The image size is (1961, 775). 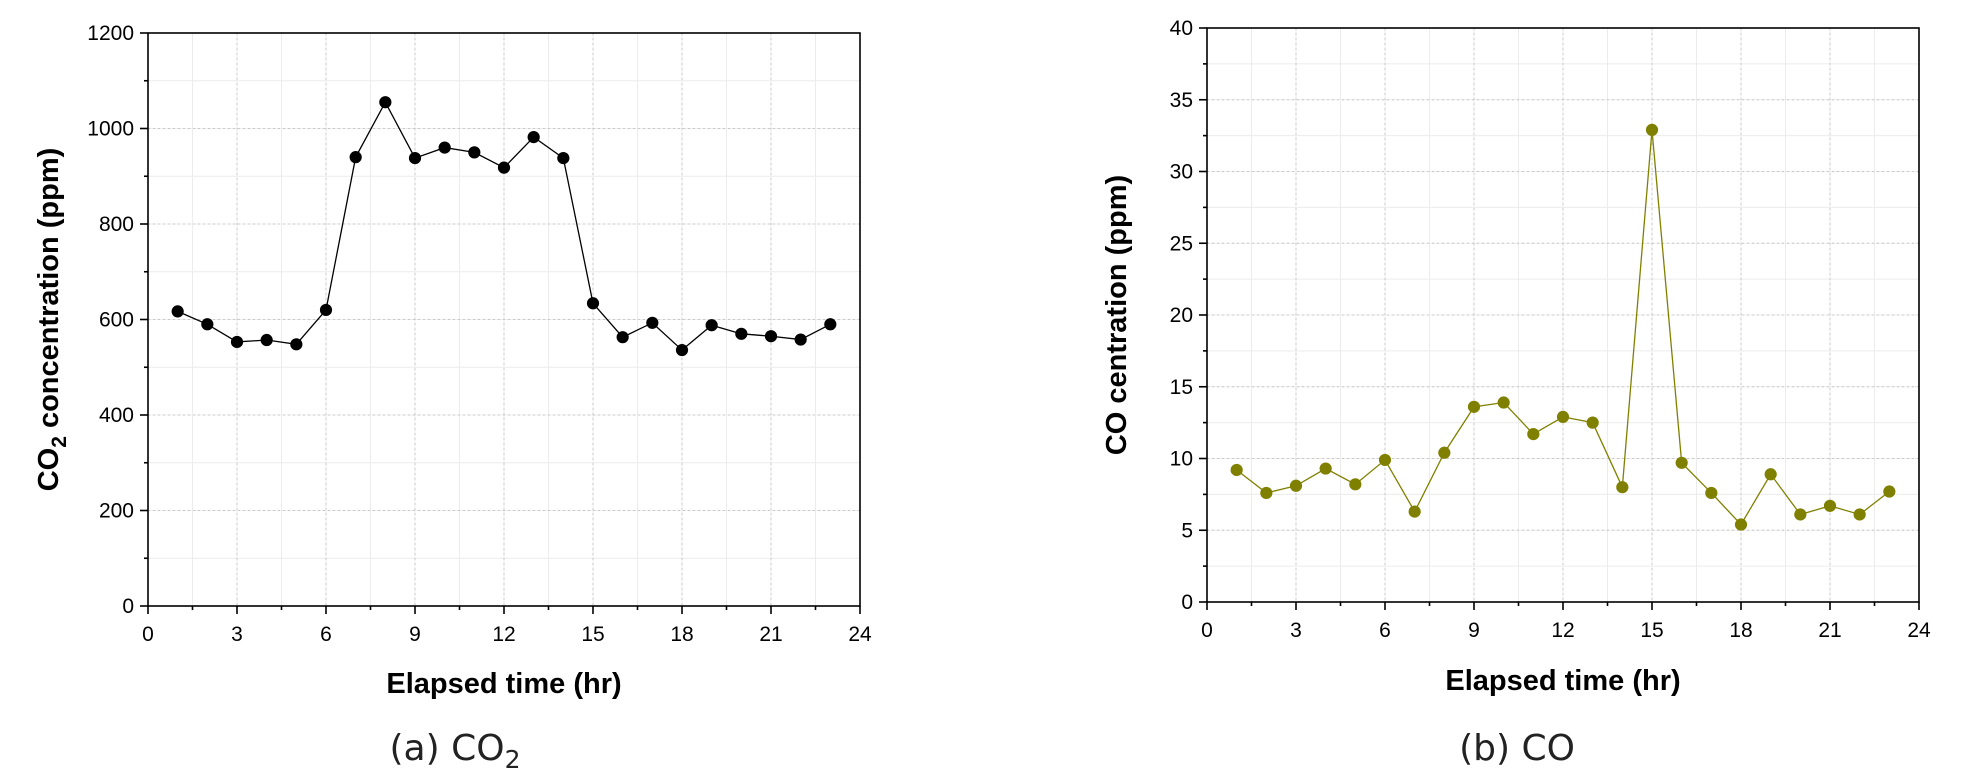 What do you see at coordinates (116, 415) in the screenshot?
I see `y-tick-label: 400` at bounding box center [116, 415].